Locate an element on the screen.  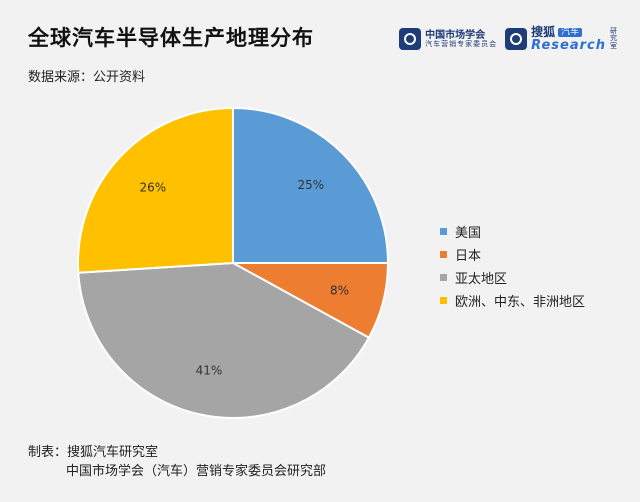
sohu-research: Research is located at coordinates (568, 45).